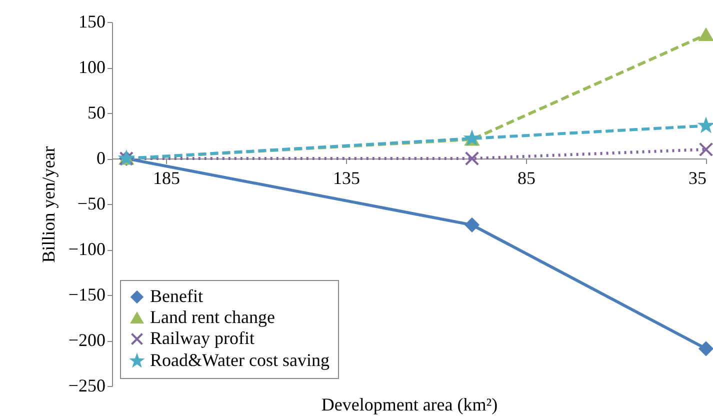 The height and width of the screenshot is (419, 713). I want to click on y-axis-title: Billion yen/year, so click(48, 204).